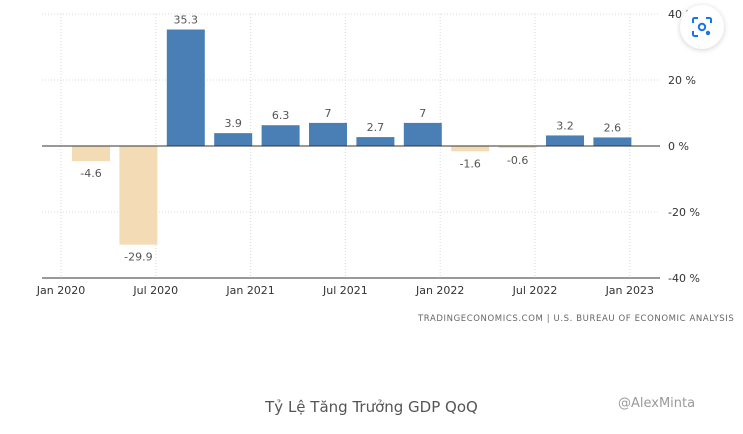  I want to click on bar-value-label: 35.3, so click(186, 20).